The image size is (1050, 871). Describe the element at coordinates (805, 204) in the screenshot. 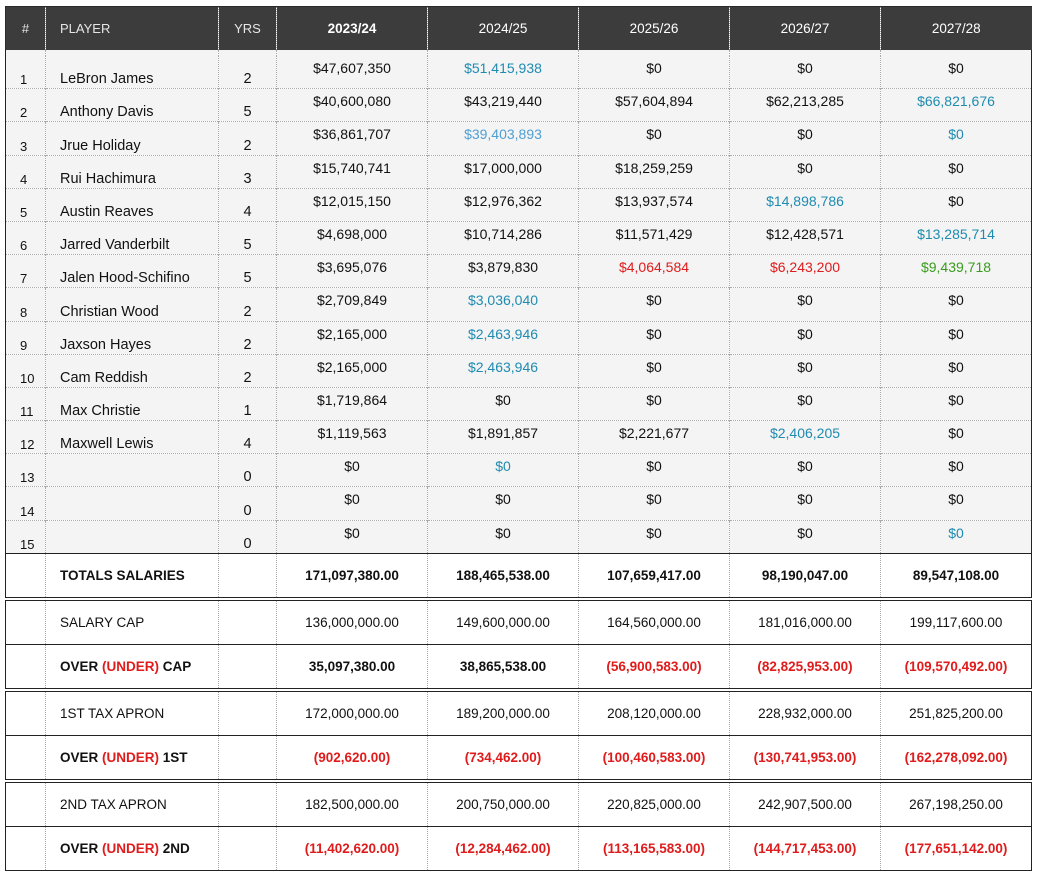

I see `salary-cell: $14,898,786` at that location.